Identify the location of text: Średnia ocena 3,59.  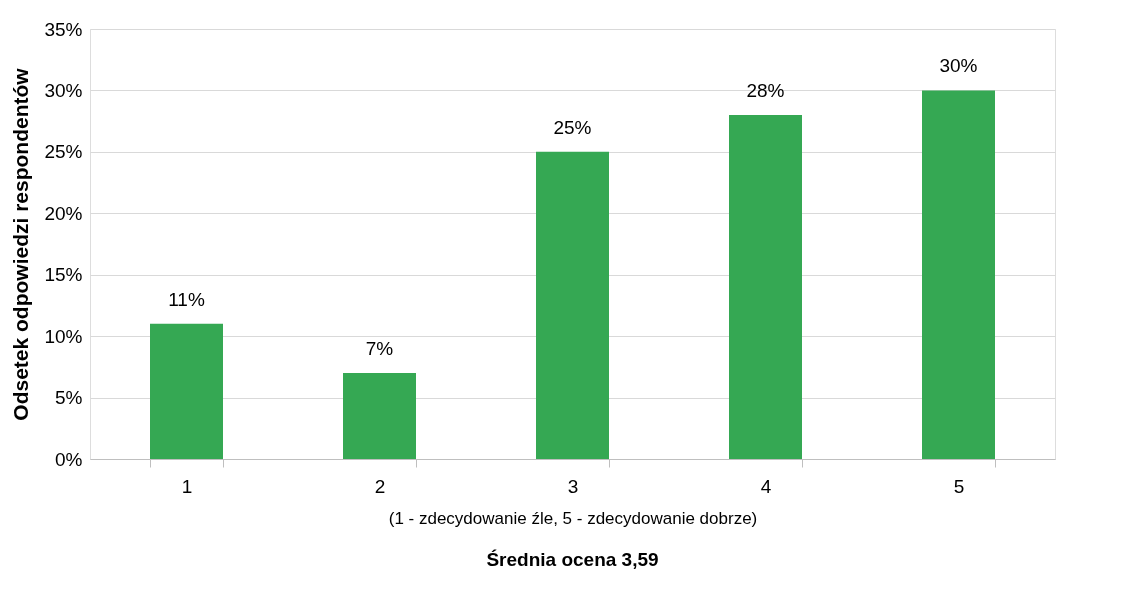
(572, 559).